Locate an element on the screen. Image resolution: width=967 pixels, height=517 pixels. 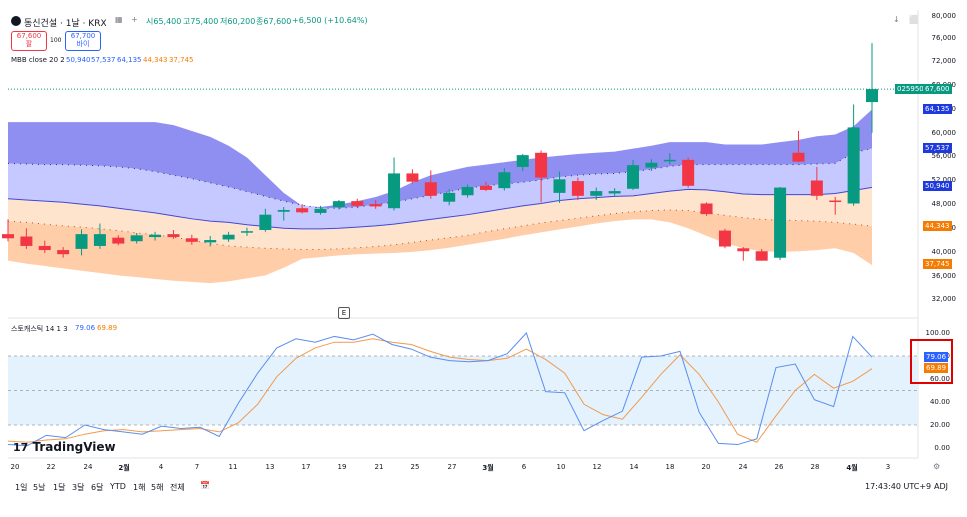
time-axis-label: 17 is located at coordinates (306, 467).